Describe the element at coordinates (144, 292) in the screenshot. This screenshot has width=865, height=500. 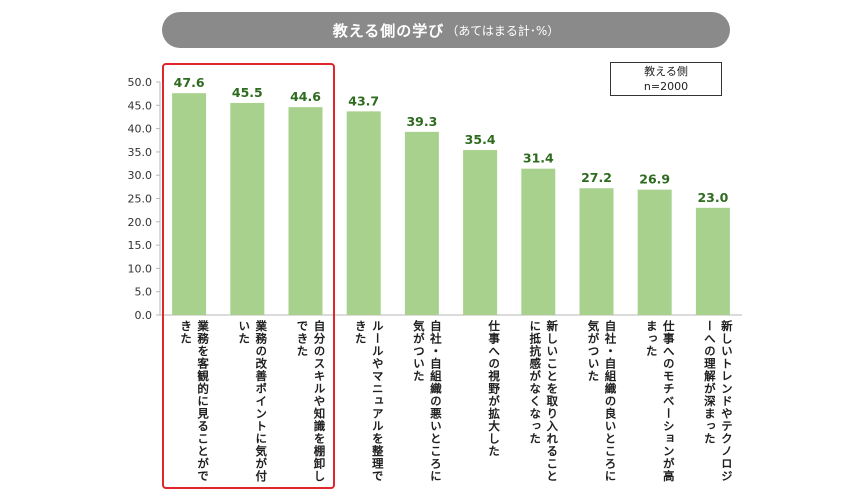
I see `y-tick-label: 5.0` at that location.